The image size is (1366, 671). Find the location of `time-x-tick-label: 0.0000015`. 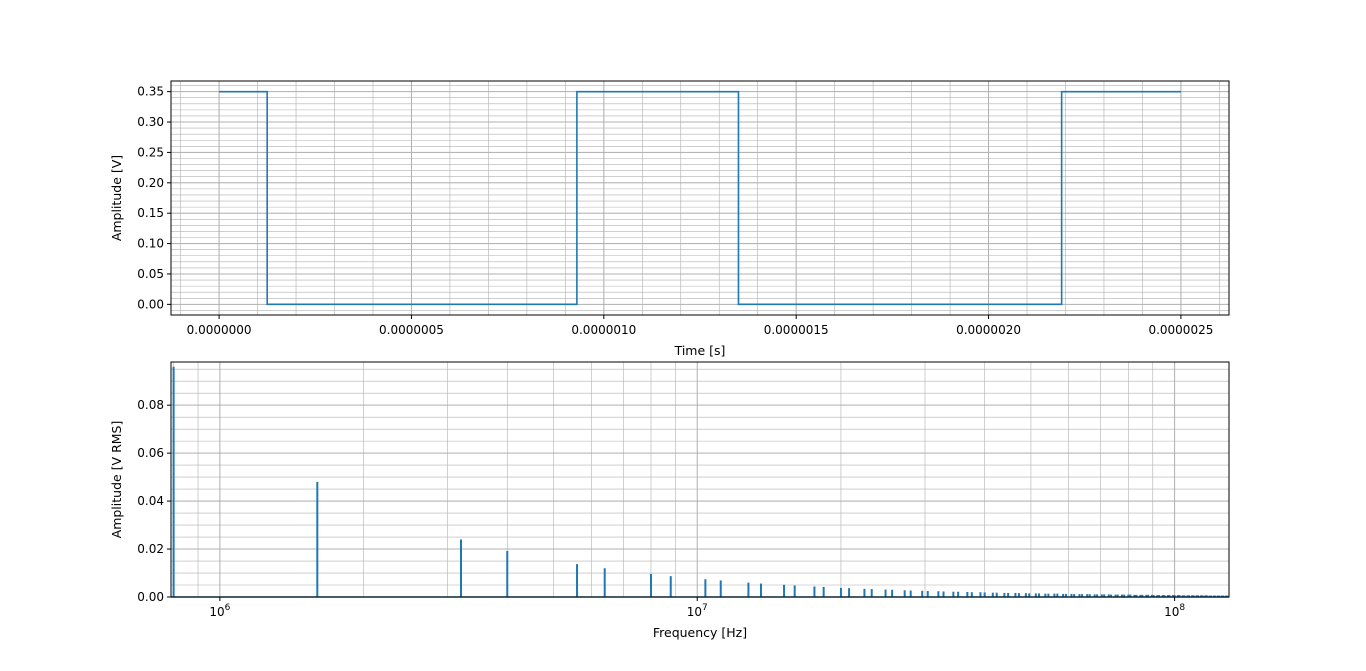

time-x-tick-label: 0.0000015 is located at coordinates (796, 330).